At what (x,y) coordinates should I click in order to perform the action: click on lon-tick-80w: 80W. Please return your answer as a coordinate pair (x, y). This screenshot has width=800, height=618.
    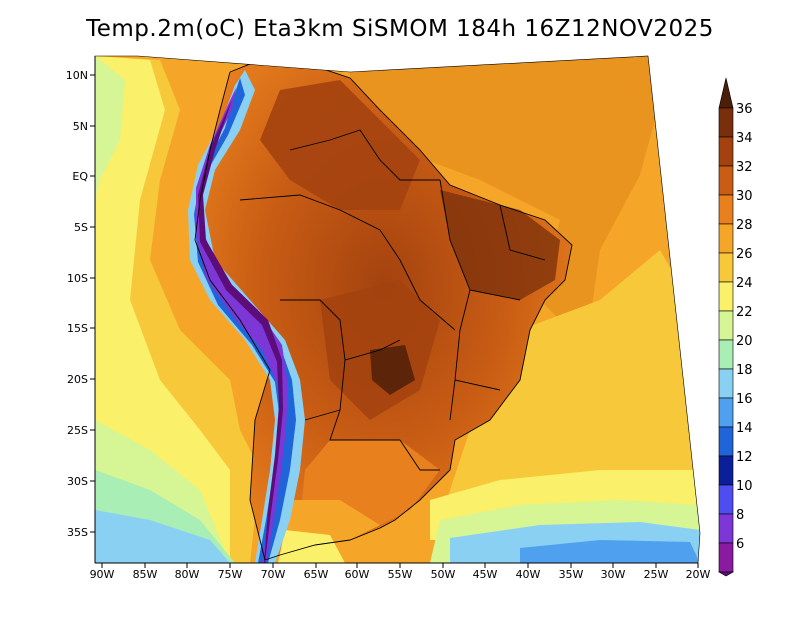
    Looking at the image, I should click on (187, 572).